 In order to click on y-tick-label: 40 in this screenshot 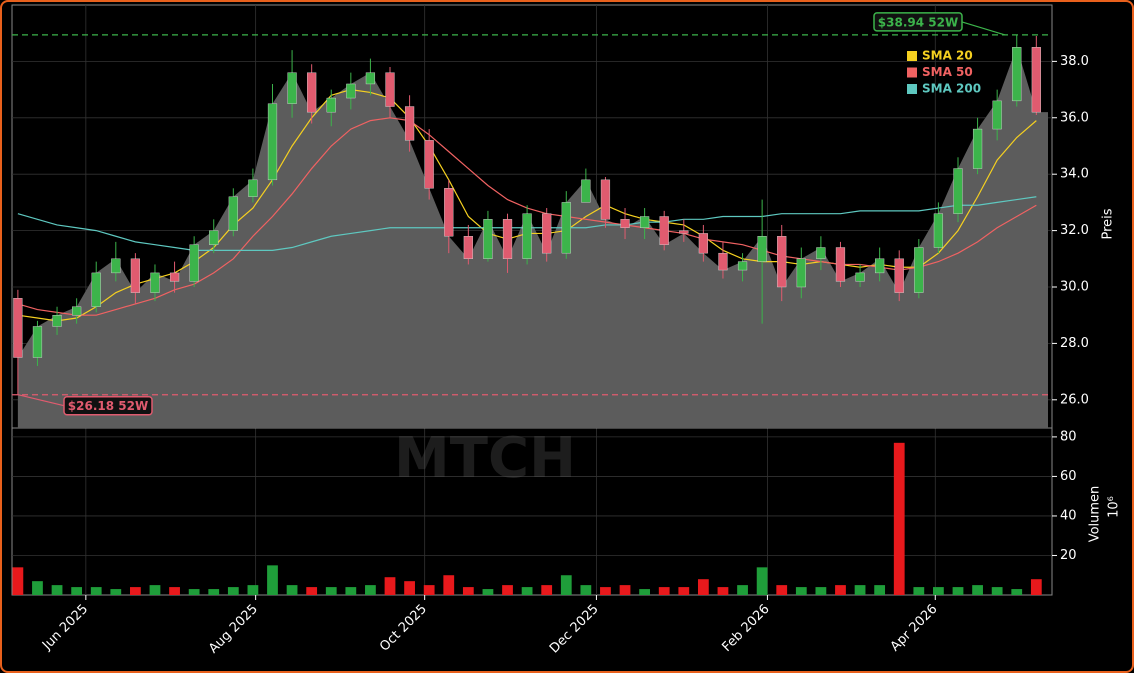, I will do `click(1068, 515)`.